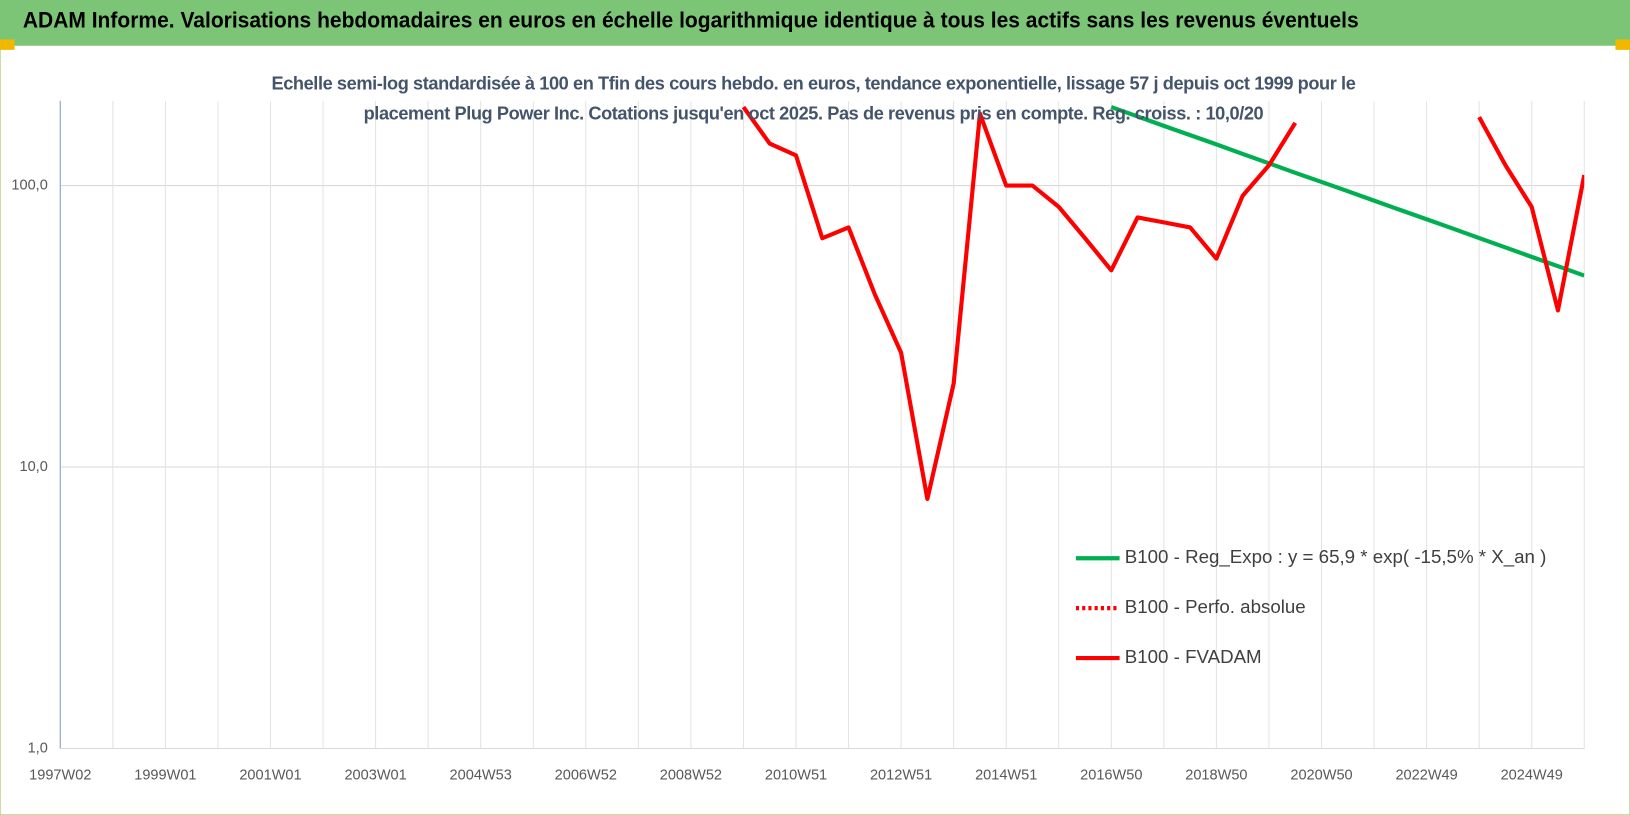 This screenshot has height=815, width=1630. What do you see at coordinates (34, 467) in the screenshot?
I see `y-tick-label: 10,0` at bounding box center [34, 467].